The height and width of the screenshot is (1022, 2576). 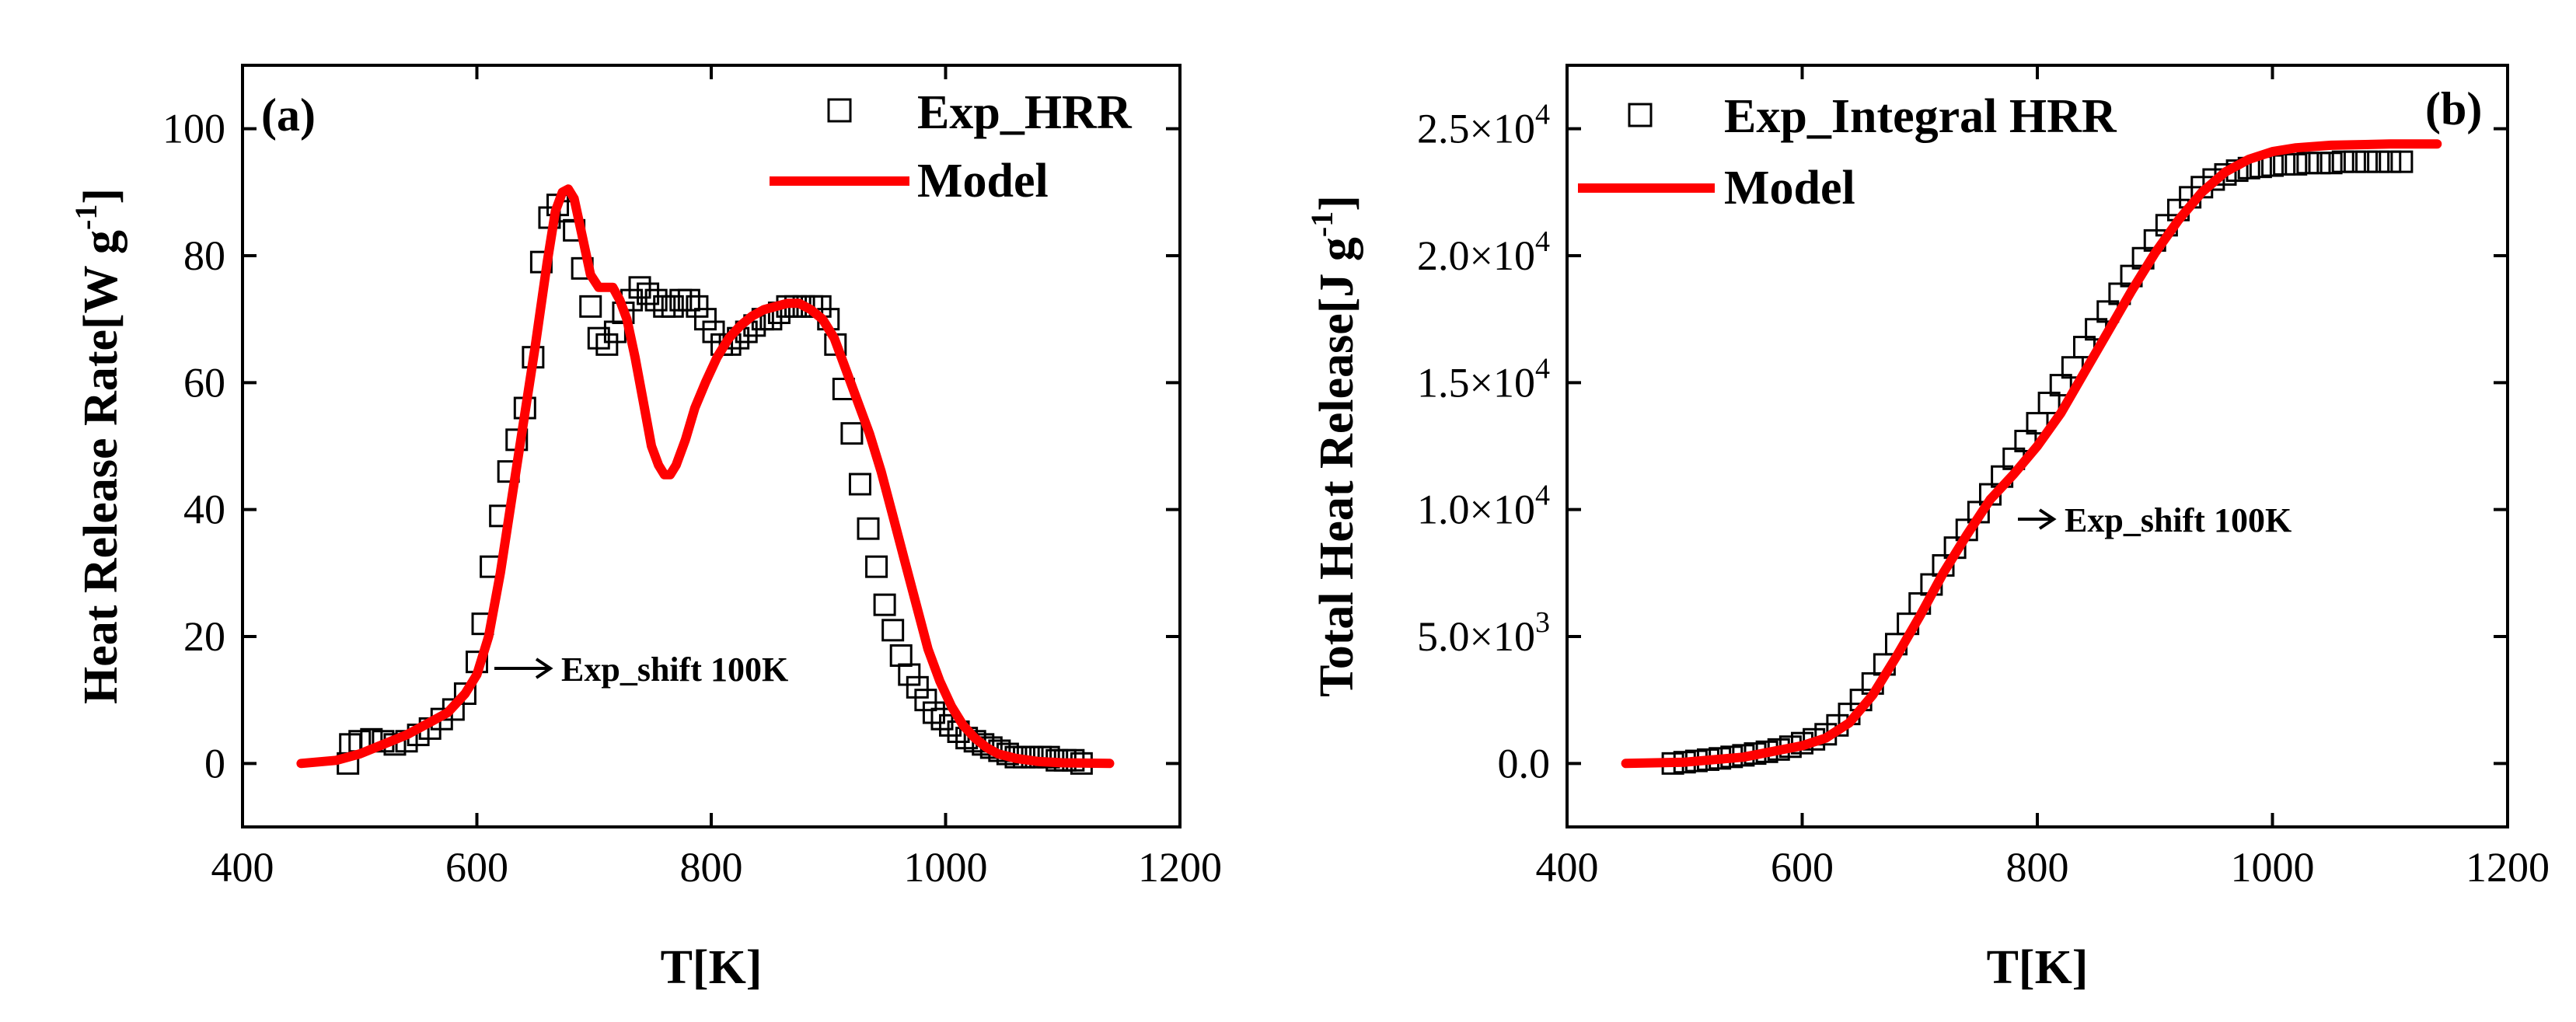 What do you see at coordinates (194, 129) in the screenshot?
I see `panel-a-y-tick-label: 100` at bounding box center [194, 129].